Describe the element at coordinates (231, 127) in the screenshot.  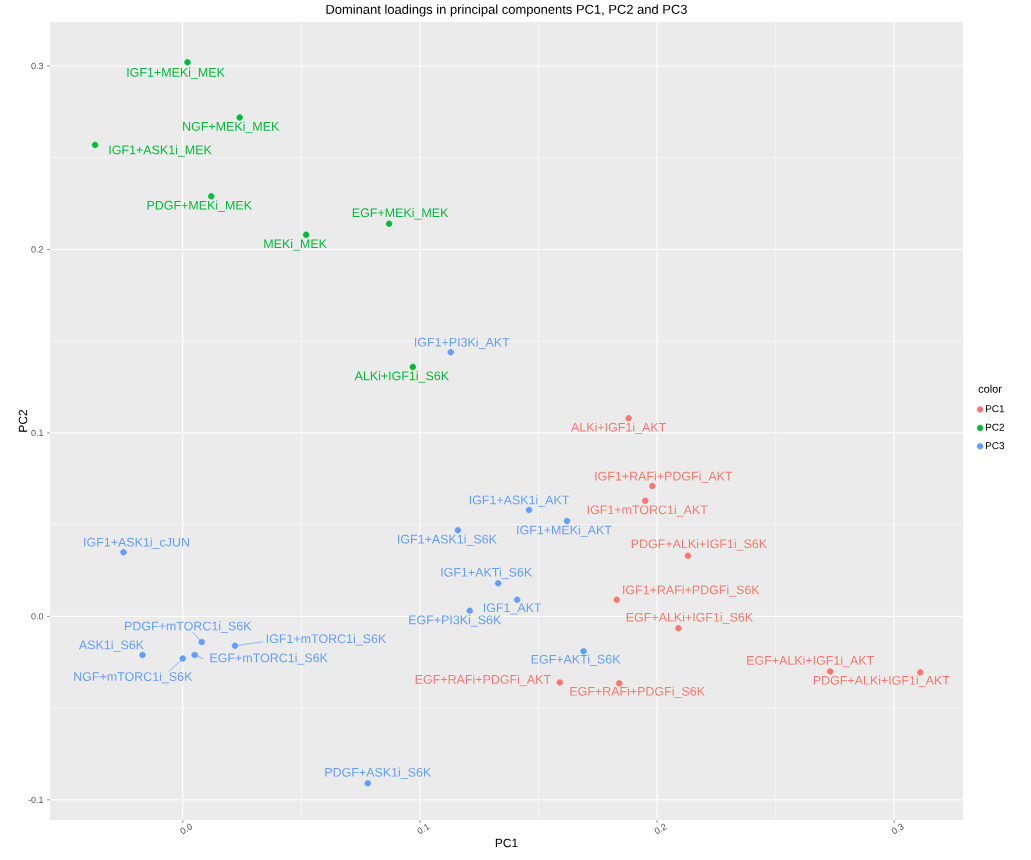
I see `annotation: NGF+MEKi_MEK` at that location.